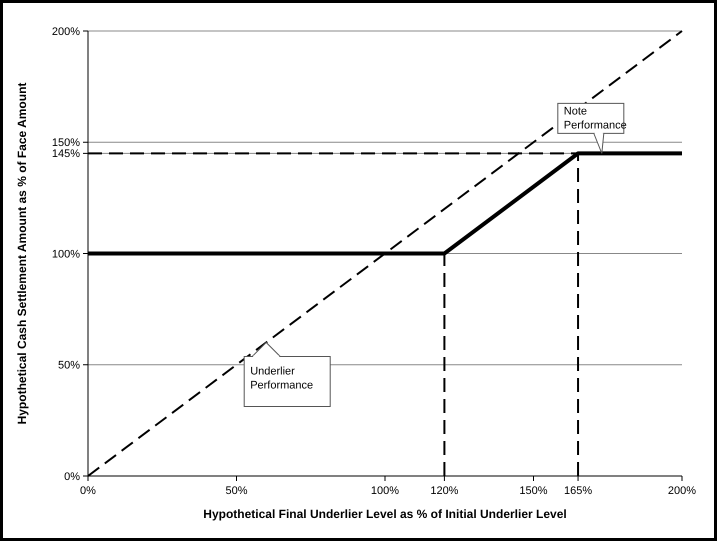 The image size is (720, 546). Describe the element at coordinates (385, 514) in the screenshot. I see `x-axis-title: Hypothetical Final Underlier Level as % of Initial Underlier Level` at that location.